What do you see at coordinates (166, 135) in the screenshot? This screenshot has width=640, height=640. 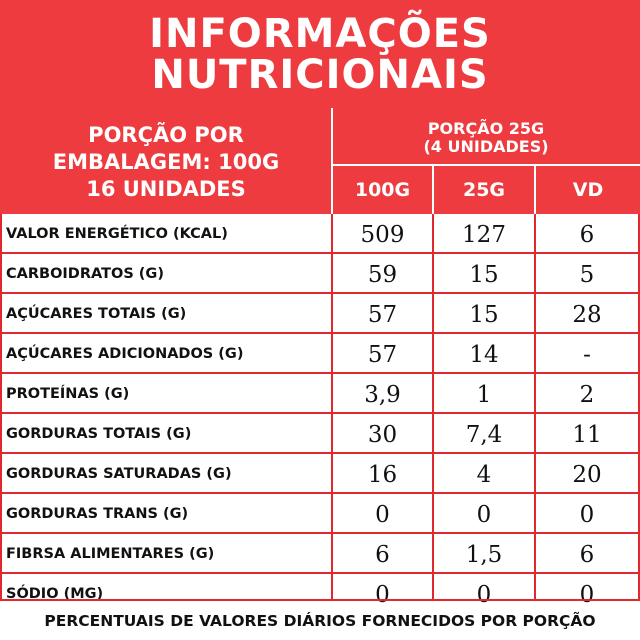 I see `package-line-1: PORÇÃO POR` at bounding box center [166, 135].